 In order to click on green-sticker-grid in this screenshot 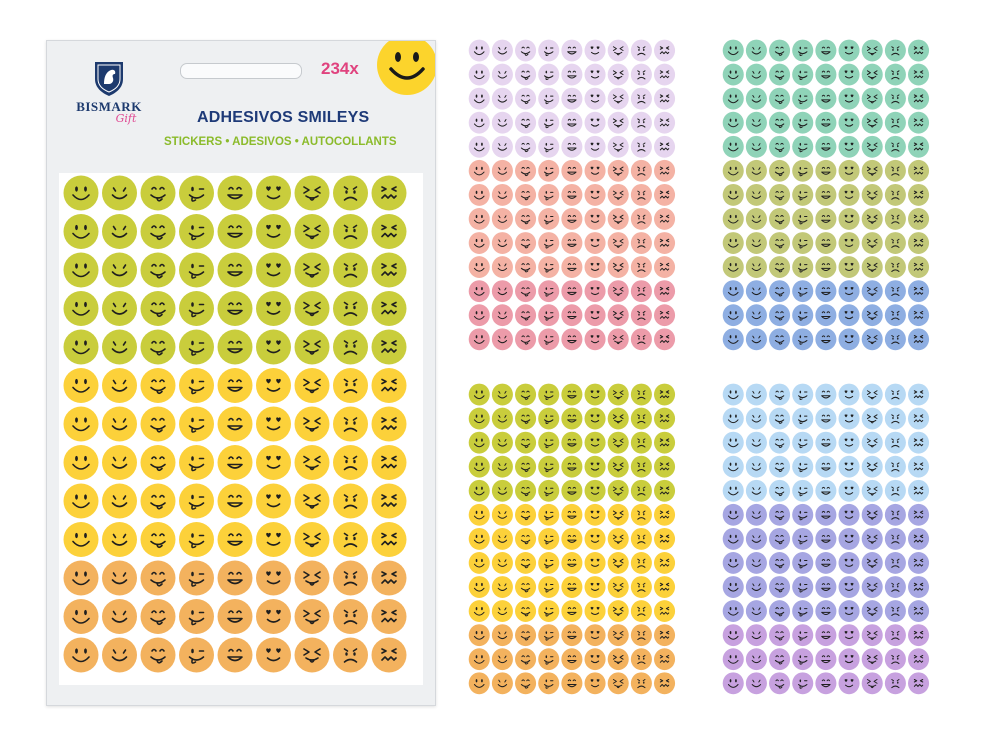, I will do `click(826, 195)`.